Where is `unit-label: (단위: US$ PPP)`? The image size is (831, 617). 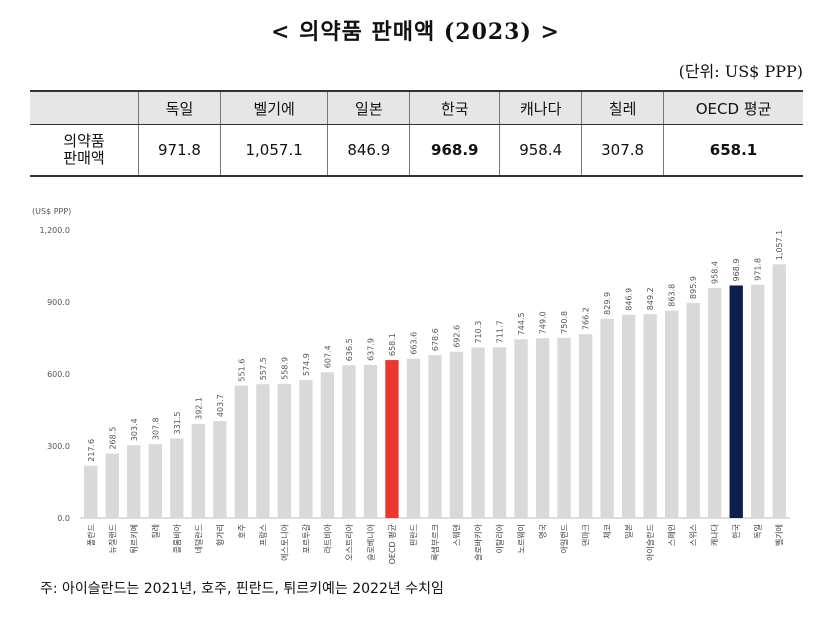
unit-label: (단위: US$ PPP) is located at coordinates (740, 71).